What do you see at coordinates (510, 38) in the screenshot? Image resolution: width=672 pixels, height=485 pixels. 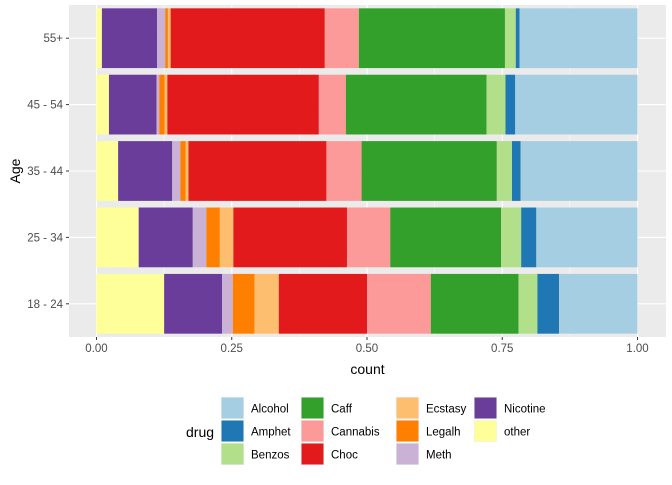 I see `bar-segment-benzos-55plus` at bounding box center [510, 38].